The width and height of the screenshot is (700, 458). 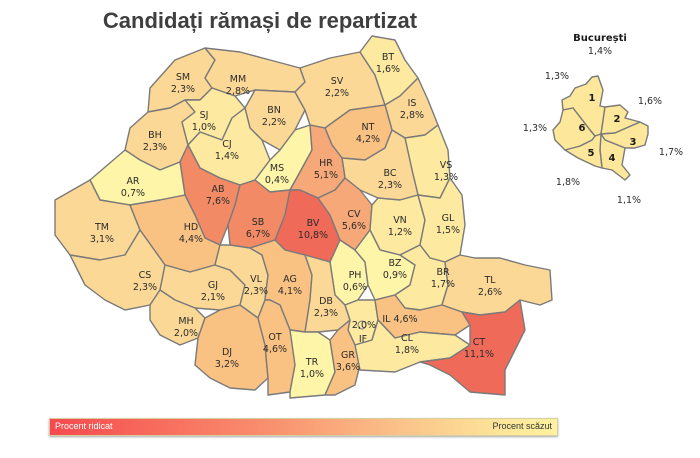 I want to click on label-value-BZ: 0,9%, so click(x=395, y=275).